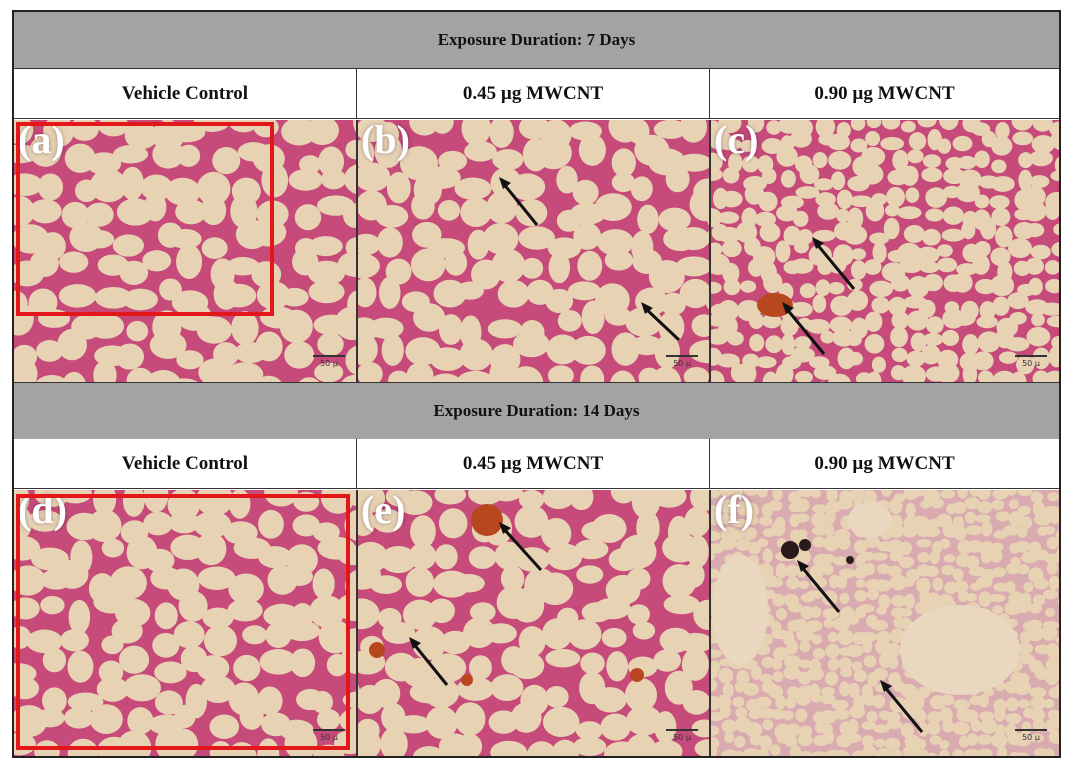  Describe the element at coordinates (383, 511) in the screenshot. I see `panel-label-e: (e)` at that location.